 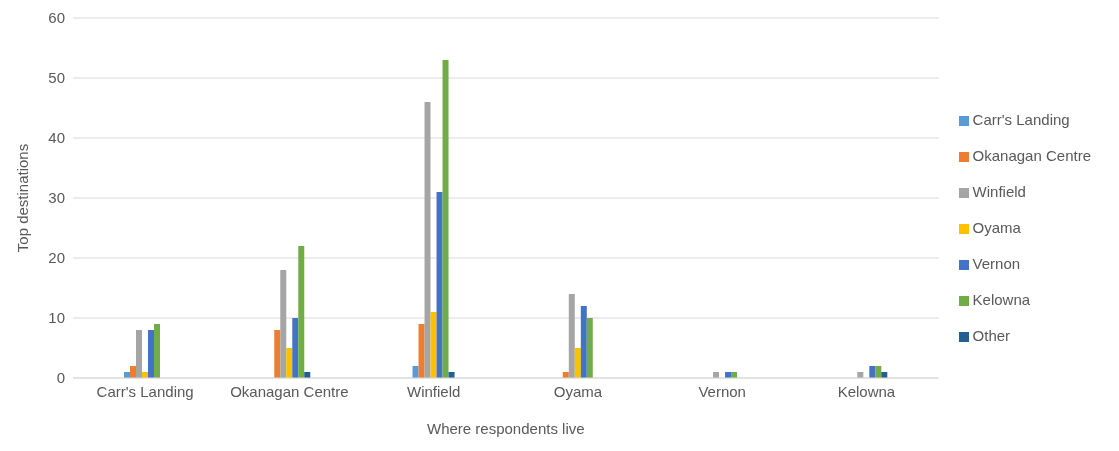 What do you see at coordinates (56, 138) in the screenshot?
I see `y-tick-label: 40` at bounding box center [56, 138].